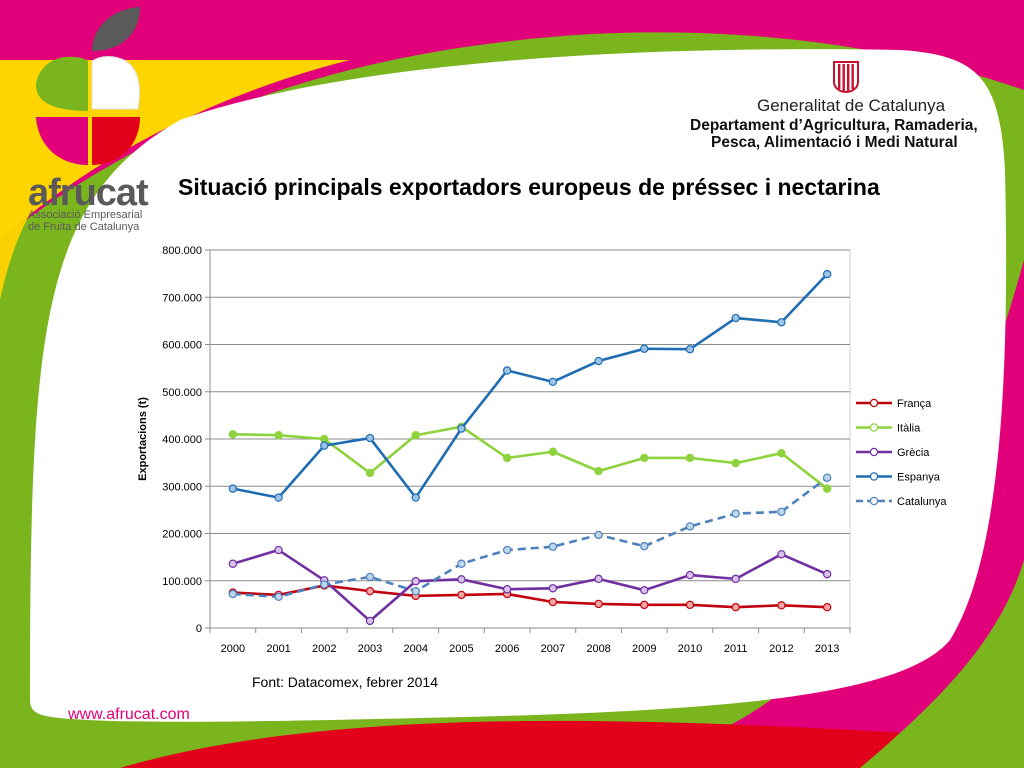 This screenshot has height=768, width=1024. What do you see at coordinates (914, 404) in the screenshot?
I see `legend-label: França` at bounding box center [914, 404].